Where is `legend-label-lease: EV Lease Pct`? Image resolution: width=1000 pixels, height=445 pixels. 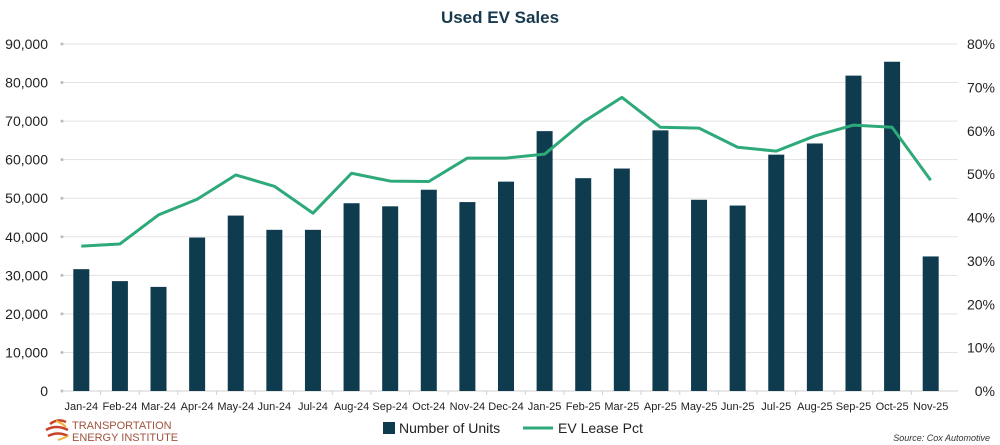
legend-label-lease: EV Lease Pct is located at coordinates (600, 428).